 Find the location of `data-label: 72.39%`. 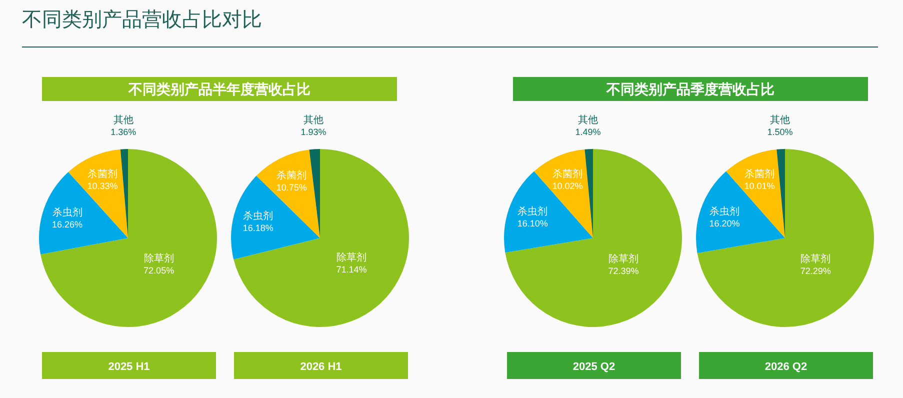

data-label: 72.39% is located at coordinates (623, 271).